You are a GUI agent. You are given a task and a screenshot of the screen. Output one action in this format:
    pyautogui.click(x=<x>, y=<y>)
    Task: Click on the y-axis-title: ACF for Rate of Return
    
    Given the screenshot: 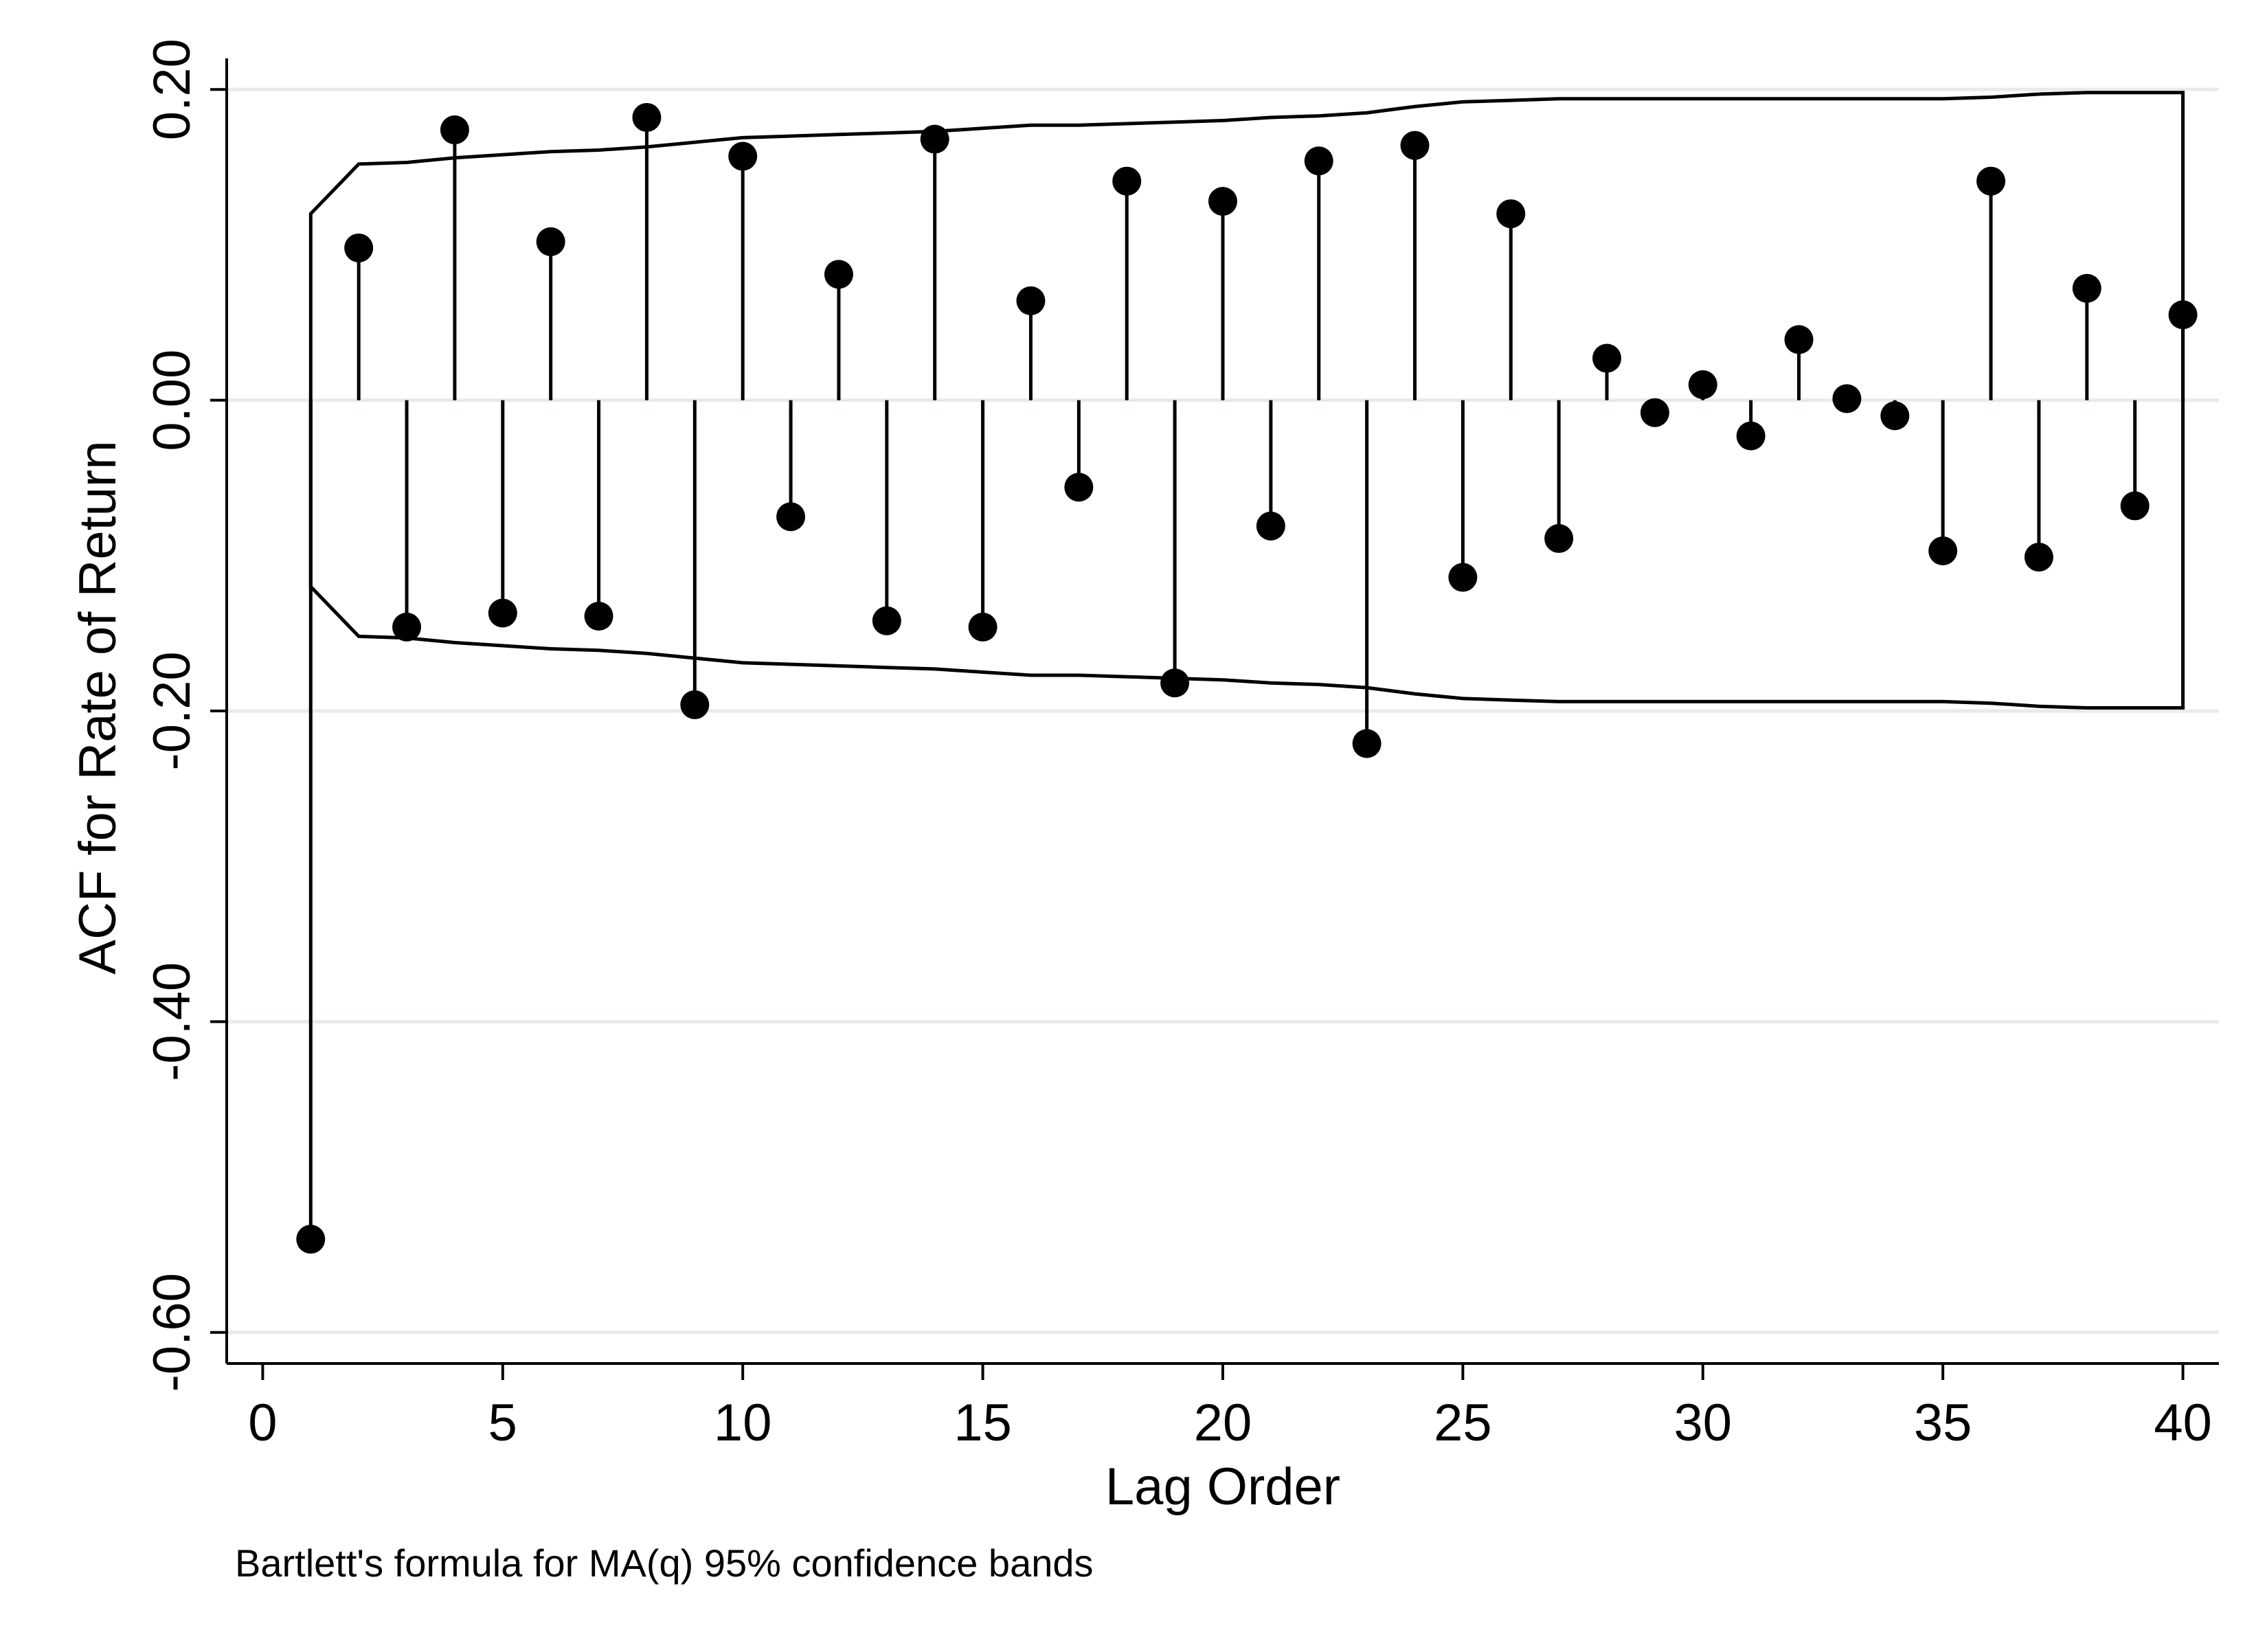 What is the action you would take?
    pyautogui.click(x=98, y=707)
    